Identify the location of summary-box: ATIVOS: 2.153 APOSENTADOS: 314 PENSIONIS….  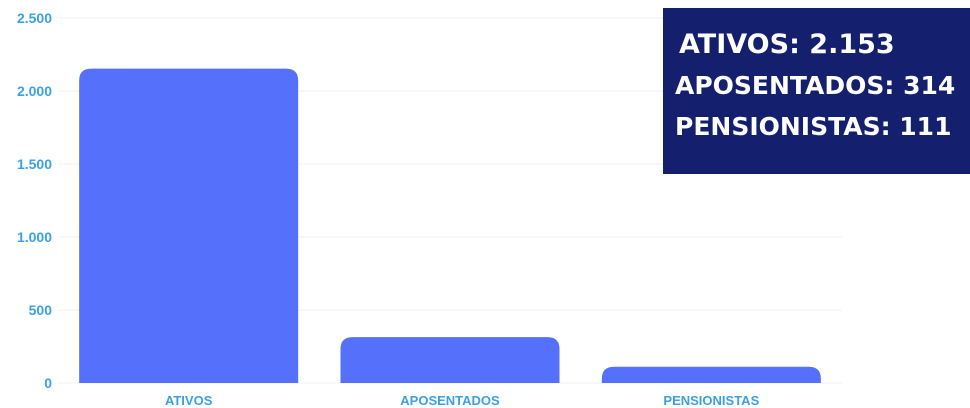
(816, 91).